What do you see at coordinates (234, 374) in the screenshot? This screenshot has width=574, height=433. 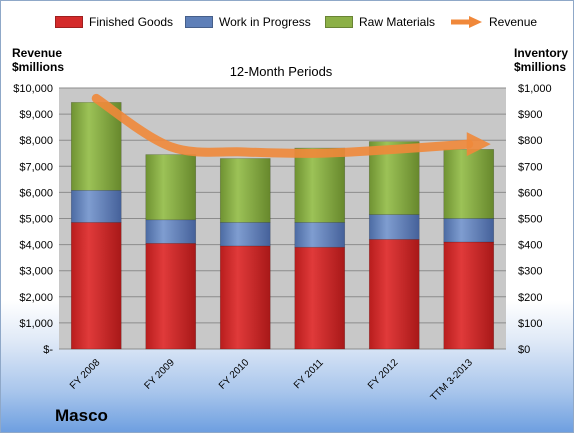 I see `x-tick-label: FY 2010` at bounding box center [234, 374].